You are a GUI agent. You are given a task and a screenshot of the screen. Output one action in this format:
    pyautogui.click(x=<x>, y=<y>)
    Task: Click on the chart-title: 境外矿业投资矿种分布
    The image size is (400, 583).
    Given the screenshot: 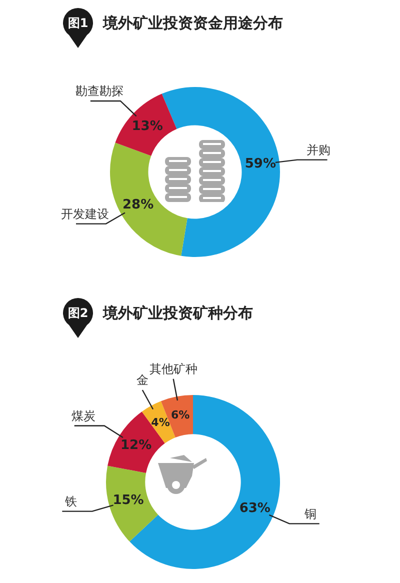 What is the action you would take?
    pyautogui.click(x=178, y=313)
    